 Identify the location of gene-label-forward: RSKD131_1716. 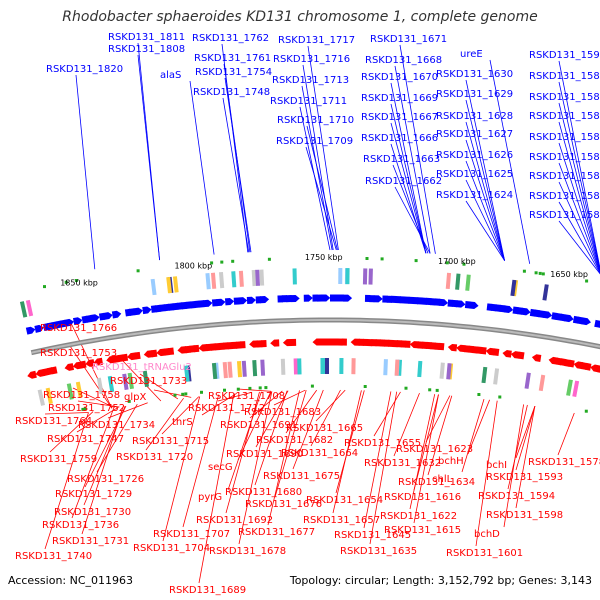
(311, 59).